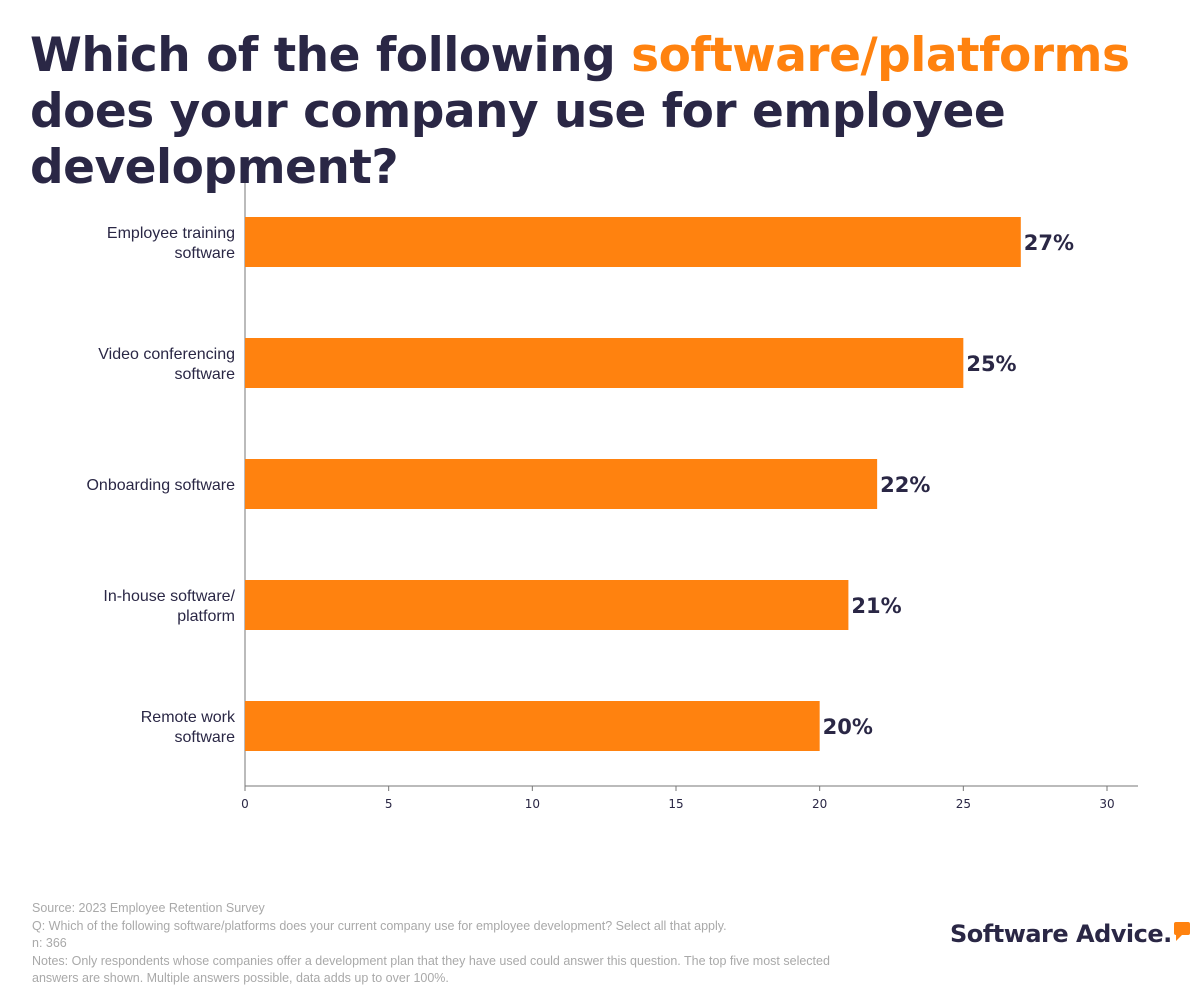  I want to click on x-tick-label: 15, so click(675, 804).